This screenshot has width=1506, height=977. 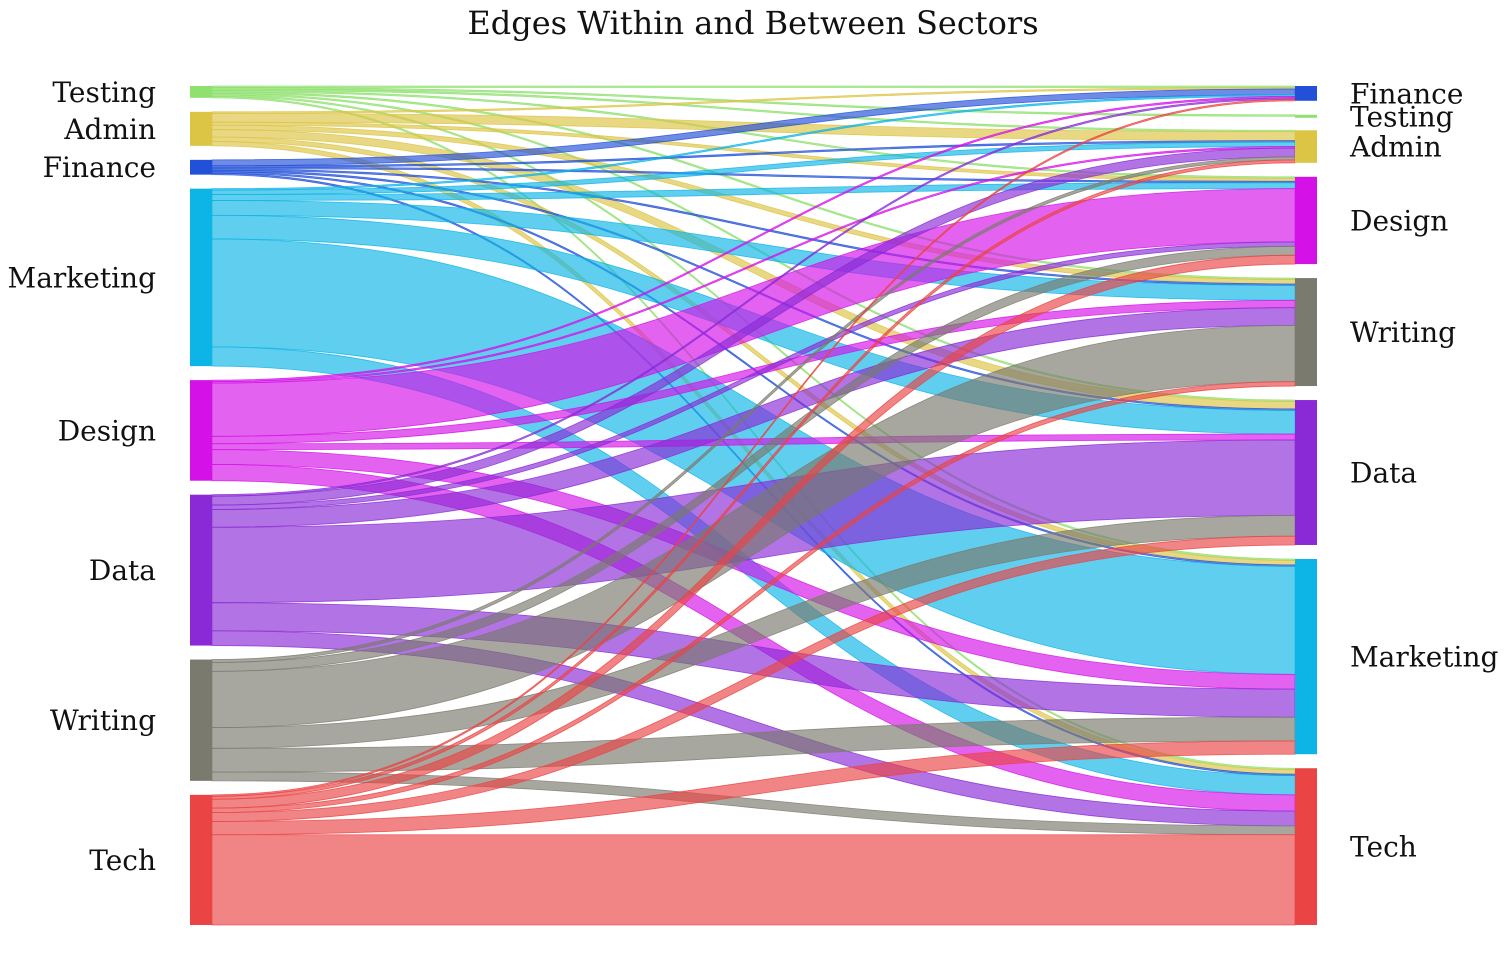 I want to click on right-node-tech, so click(x=1306, y=846).